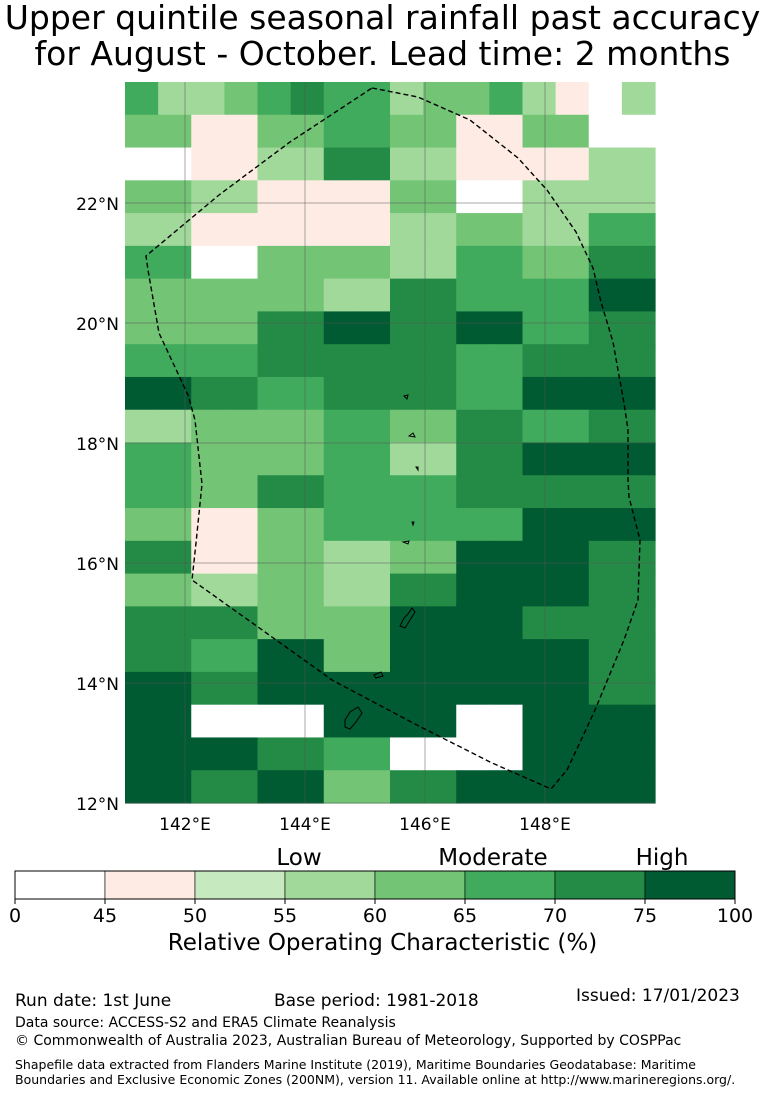  Describe the element at coordinates (545, 825) in the screenshot. I see `longitude-tick-label: 148°E` at that location.